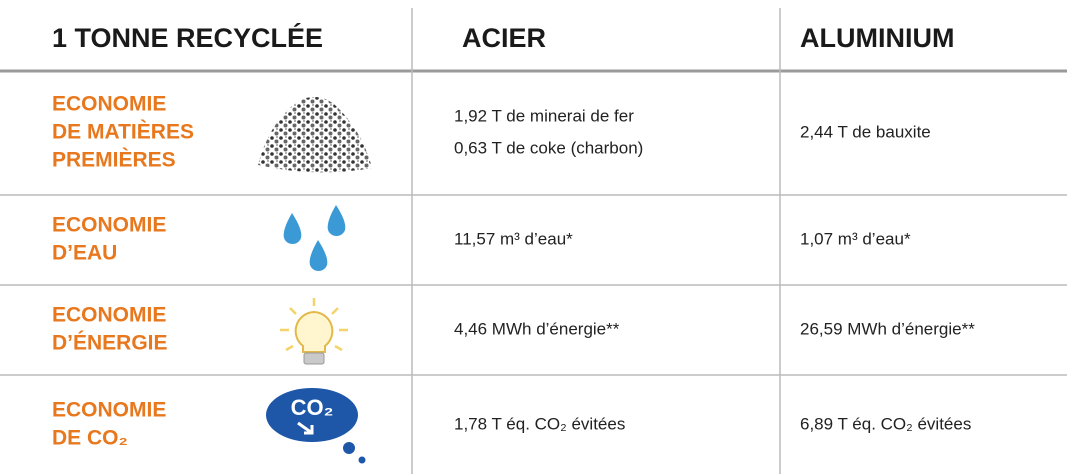 This screenshot has height=474, width=1067. I want to click on acier-cell: 1,92 T de minerai de fer, so click(544, 115).